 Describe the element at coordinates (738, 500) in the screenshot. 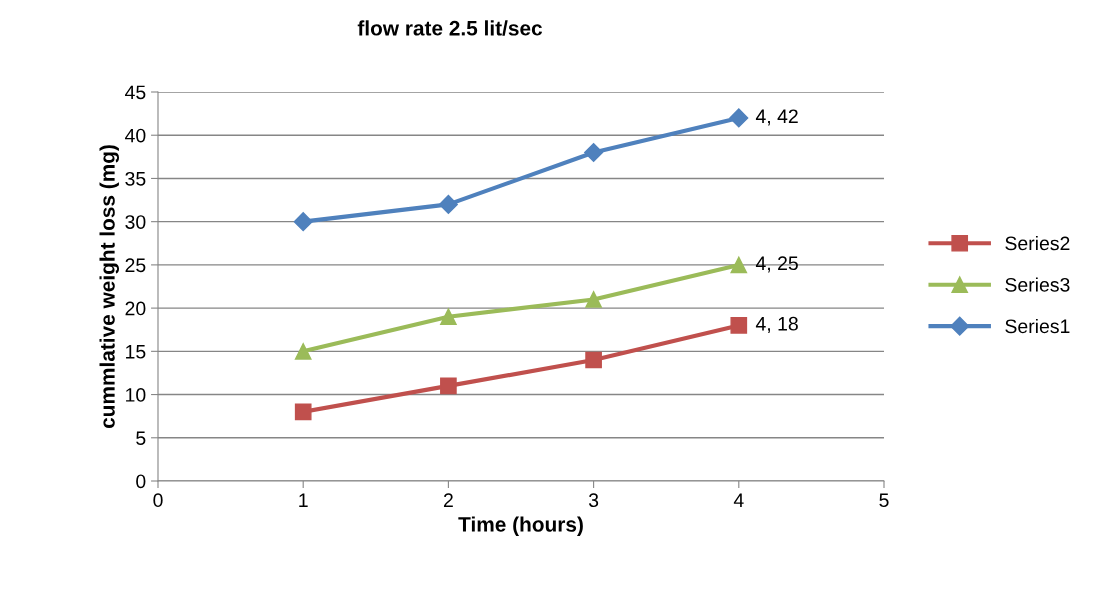

I see `x-tick-label: 4` at that location.